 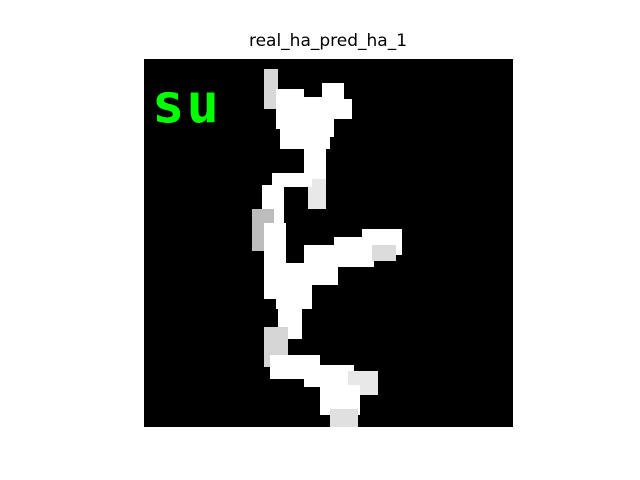 What do you see at coordinates (328, 41) in the screenshot?
I see `figure-title: real_ha_pred_ha_1` at bounding box center [328, 41].